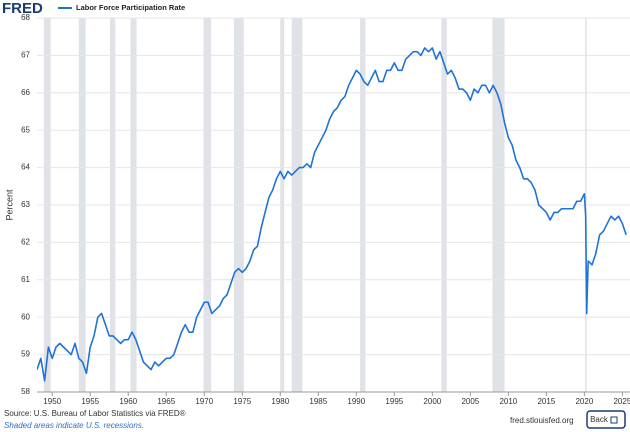  I want to click on x-tick-label: 2010, so click(508, 401).